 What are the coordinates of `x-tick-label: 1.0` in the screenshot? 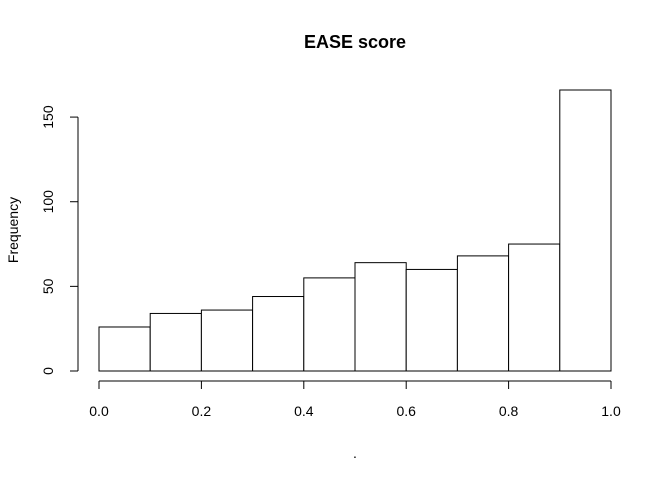 It's located at (611, 411).